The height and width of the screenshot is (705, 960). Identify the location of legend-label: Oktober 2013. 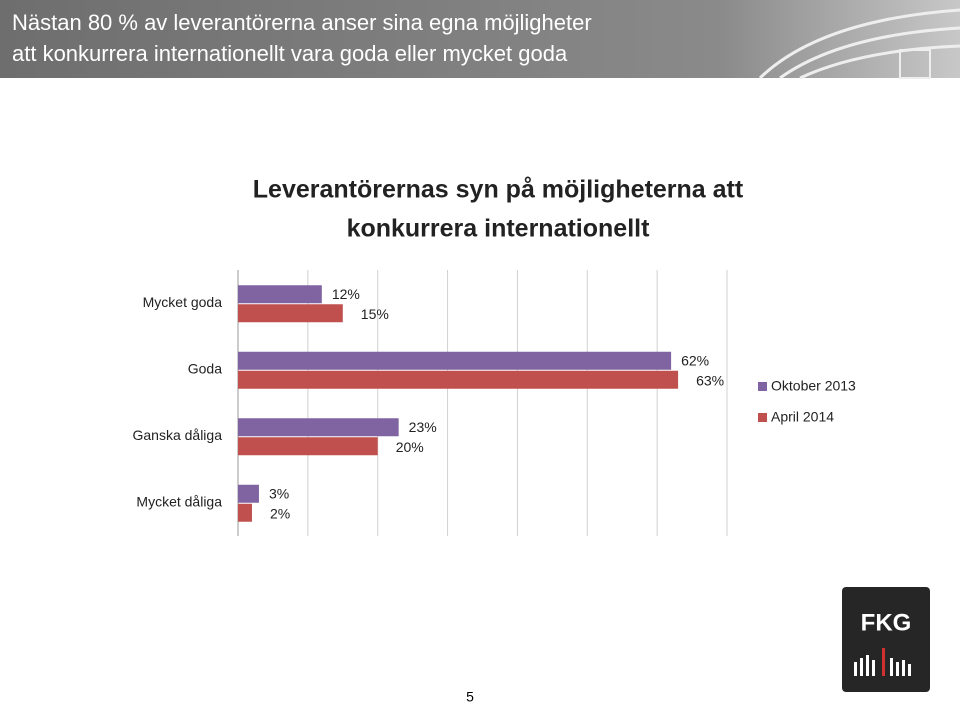
(813, 386).